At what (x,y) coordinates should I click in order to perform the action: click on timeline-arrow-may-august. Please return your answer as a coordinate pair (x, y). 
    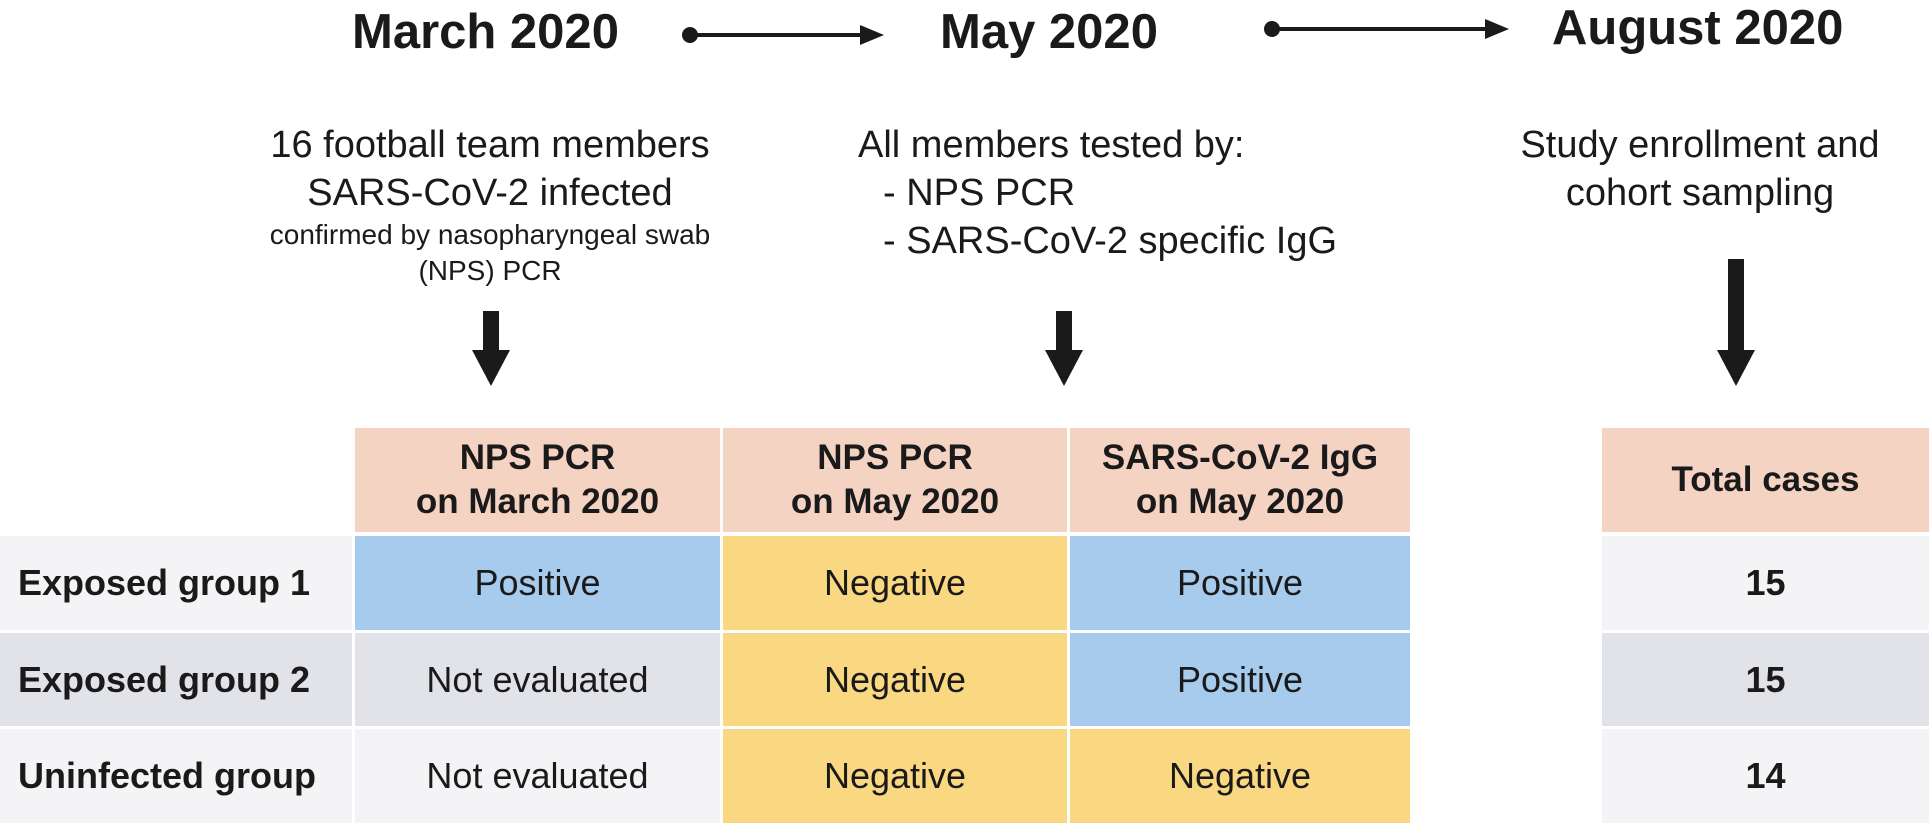
    Looking at the image, I should click on (1386, 29).